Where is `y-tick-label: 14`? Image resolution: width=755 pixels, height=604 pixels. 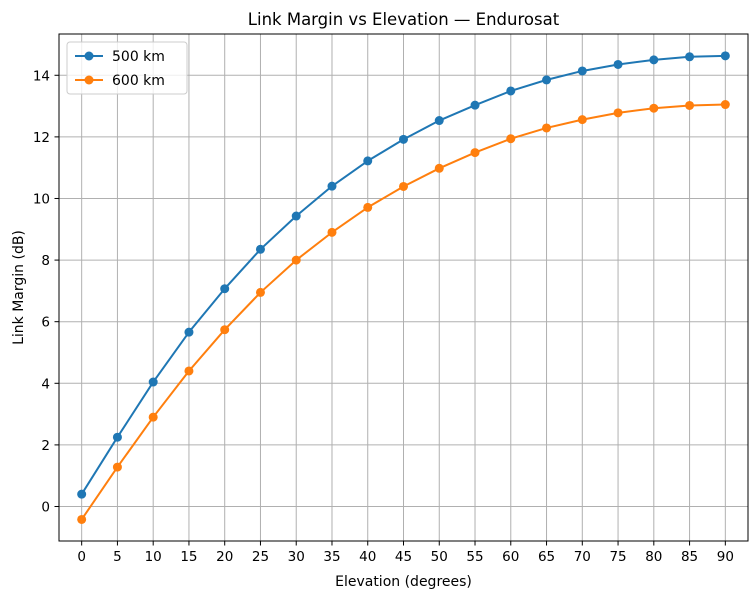
y-tick-label: 14 is located at coordinates (41, 76).